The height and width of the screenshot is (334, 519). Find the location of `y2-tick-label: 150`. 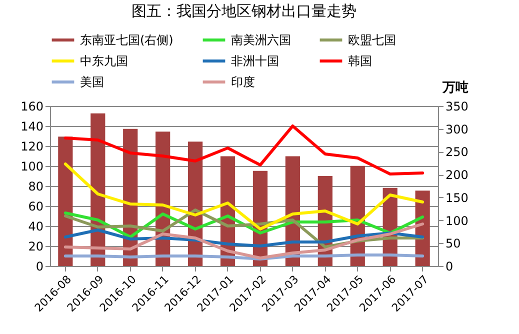

y2-tick-label: 150 is located at coordinates (457, 197).